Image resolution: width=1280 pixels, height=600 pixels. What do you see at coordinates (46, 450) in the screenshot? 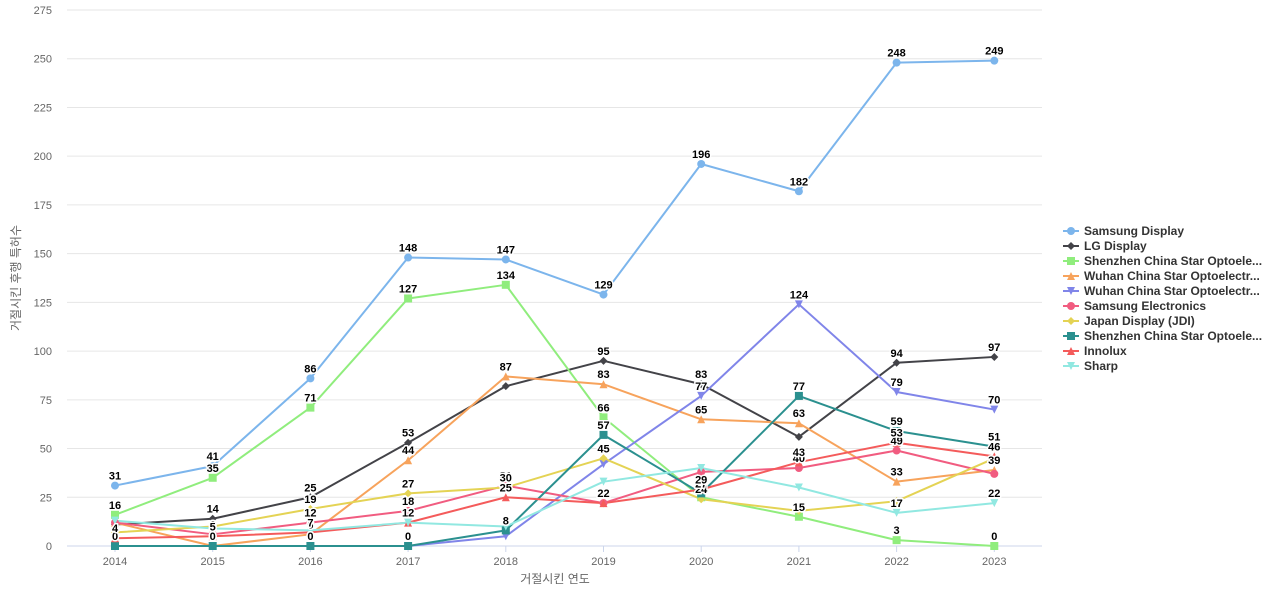
I see `y-tick-label: 50` at bounding box center [46, 450].